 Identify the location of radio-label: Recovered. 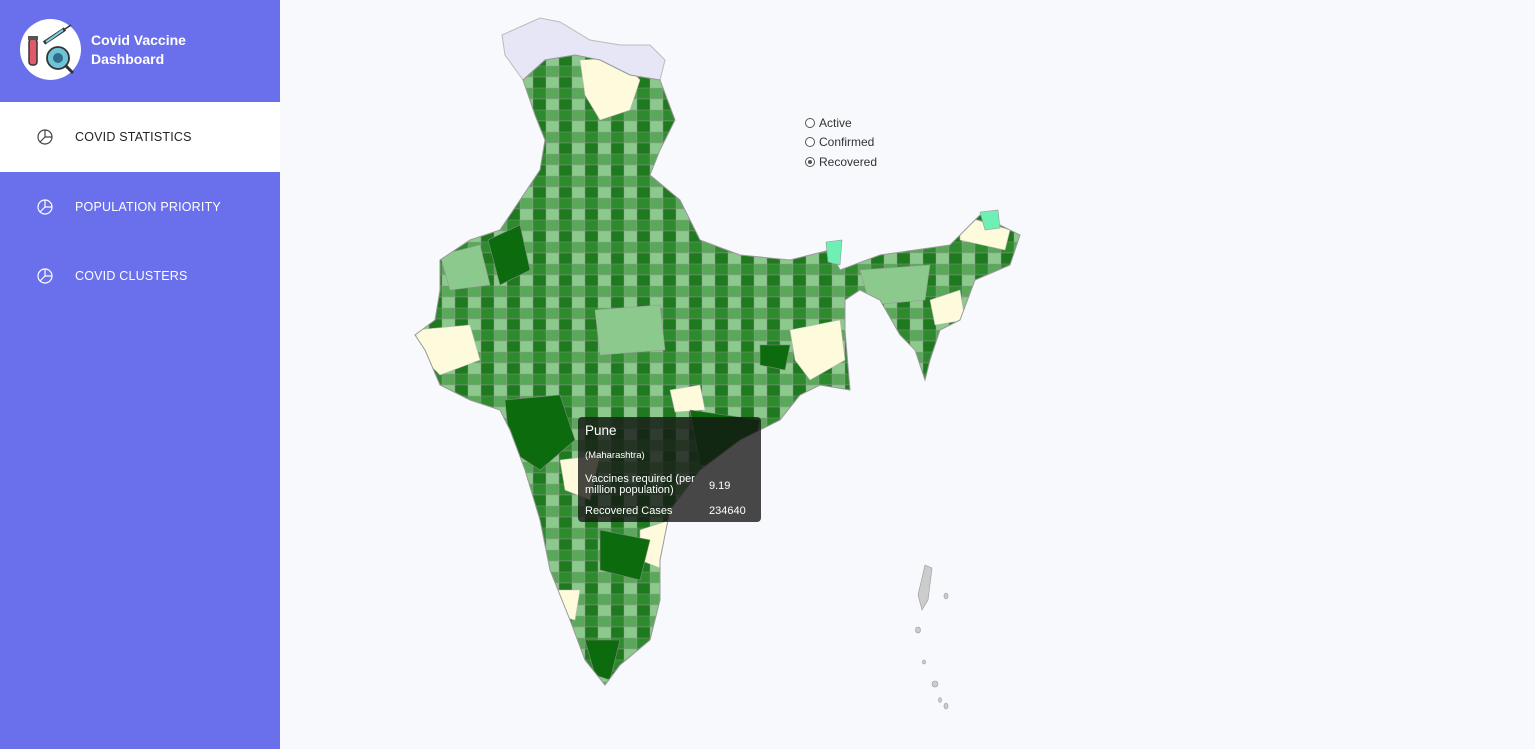
(848, 161).